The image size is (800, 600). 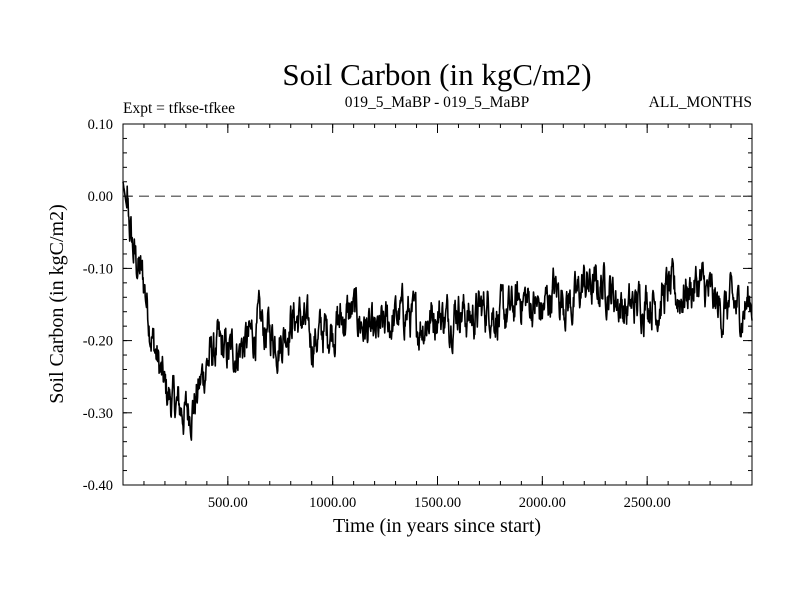 I want to click on chart-subtitle-left: Expt = tfkse-tfkee, so click(x=179, y=108).